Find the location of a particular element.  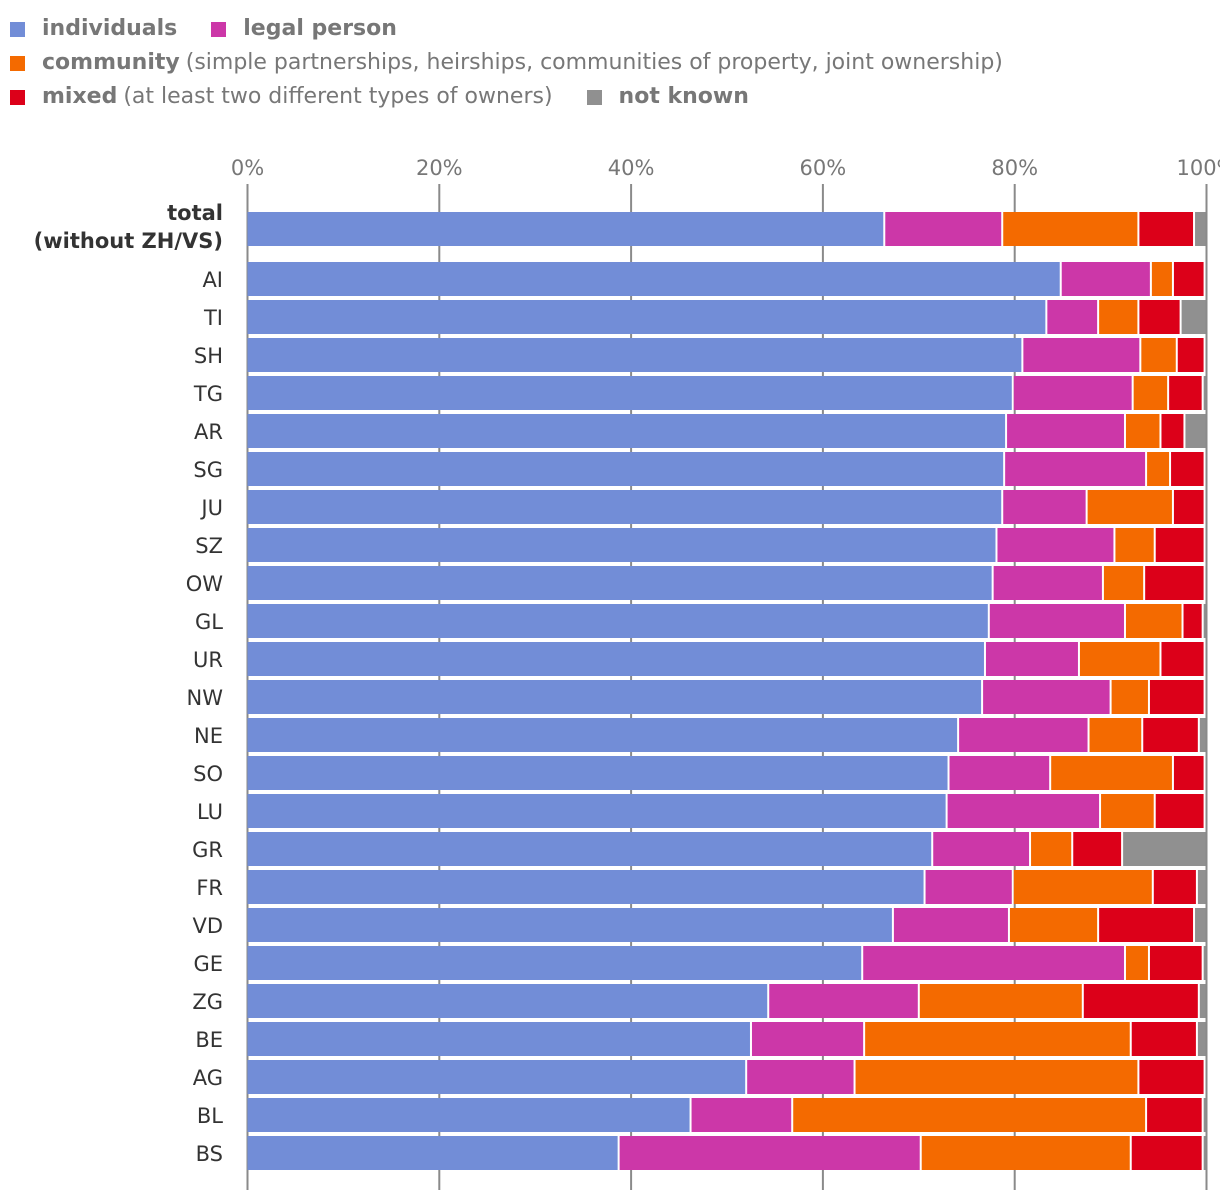

category-label: AG is located at coordinates (208, 1078).